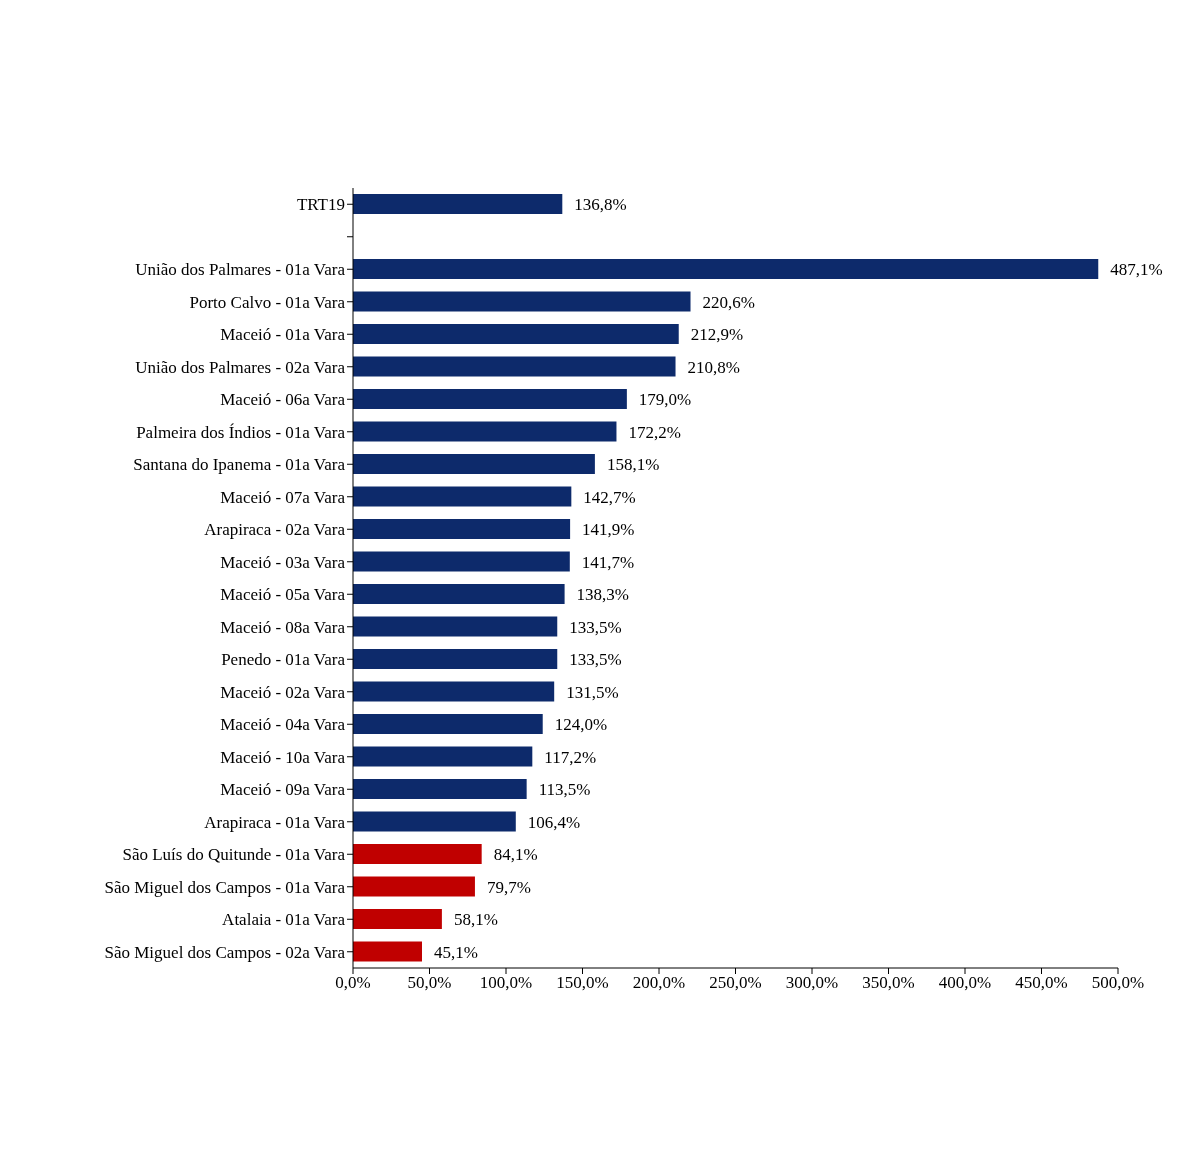 The image size is (1179, 1151). Describe the element at coordinates (429, 983) in the screenshot. I see `x-tick-label: 50,0%` at that location.